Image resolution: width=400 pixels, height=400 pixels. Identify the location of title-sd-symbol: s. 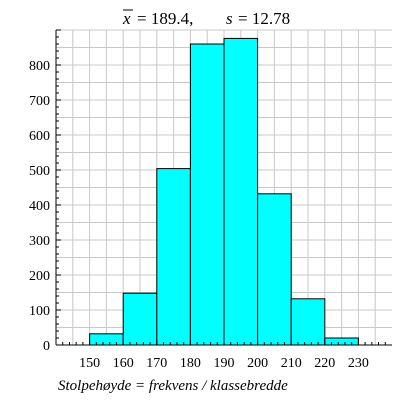
(229, 18).